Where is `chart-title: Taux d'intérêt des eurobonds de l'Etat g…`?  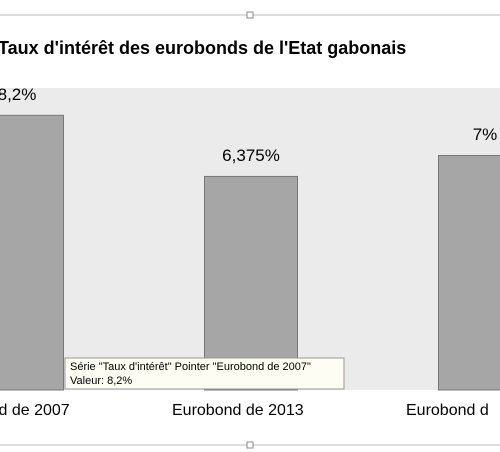 chart-title: Taux d'intérêt des eurobonds de l'Etat g… is located at coordinates (203, 48).